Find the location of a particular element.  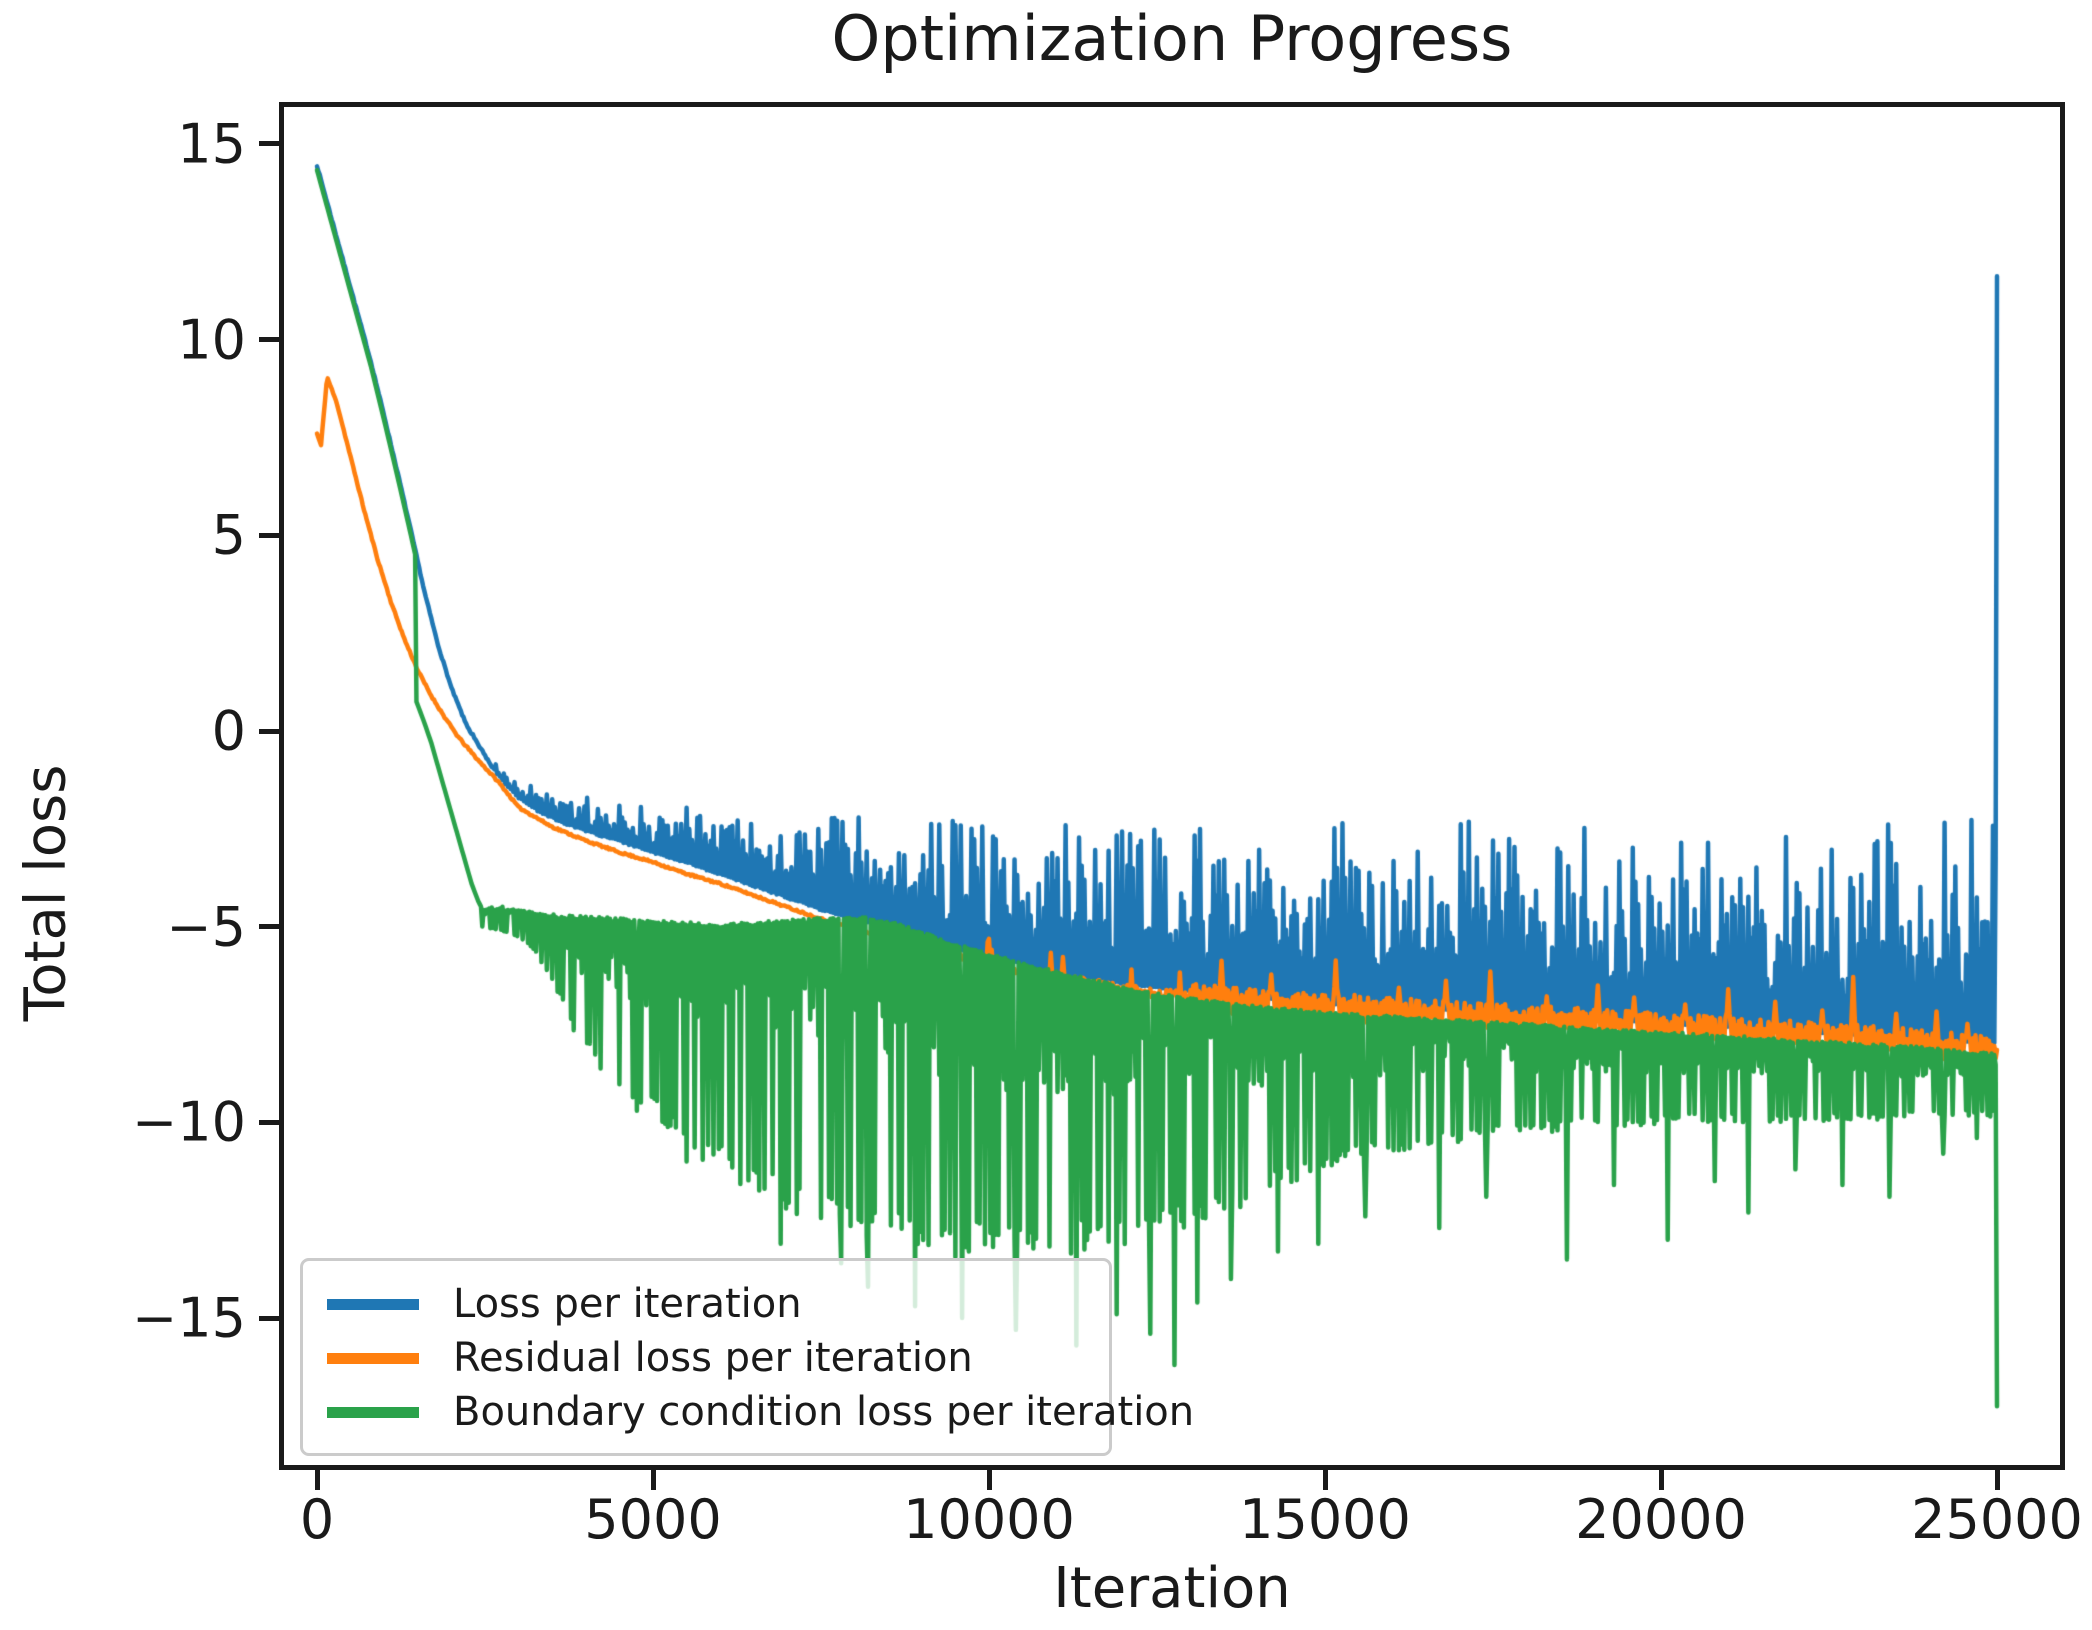

y-tick-label: 10 is located at coordinates (211, 340).